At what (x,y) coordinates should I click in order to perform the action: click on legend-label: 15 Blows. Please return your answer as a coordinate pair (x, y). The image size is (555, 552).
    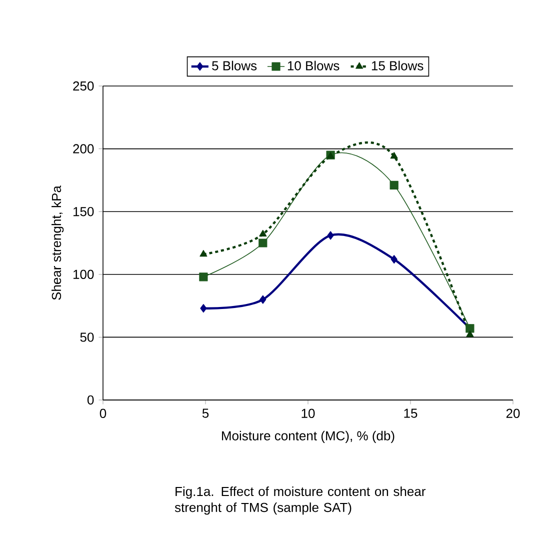
    Looking at the image, I should click on (398, 65).